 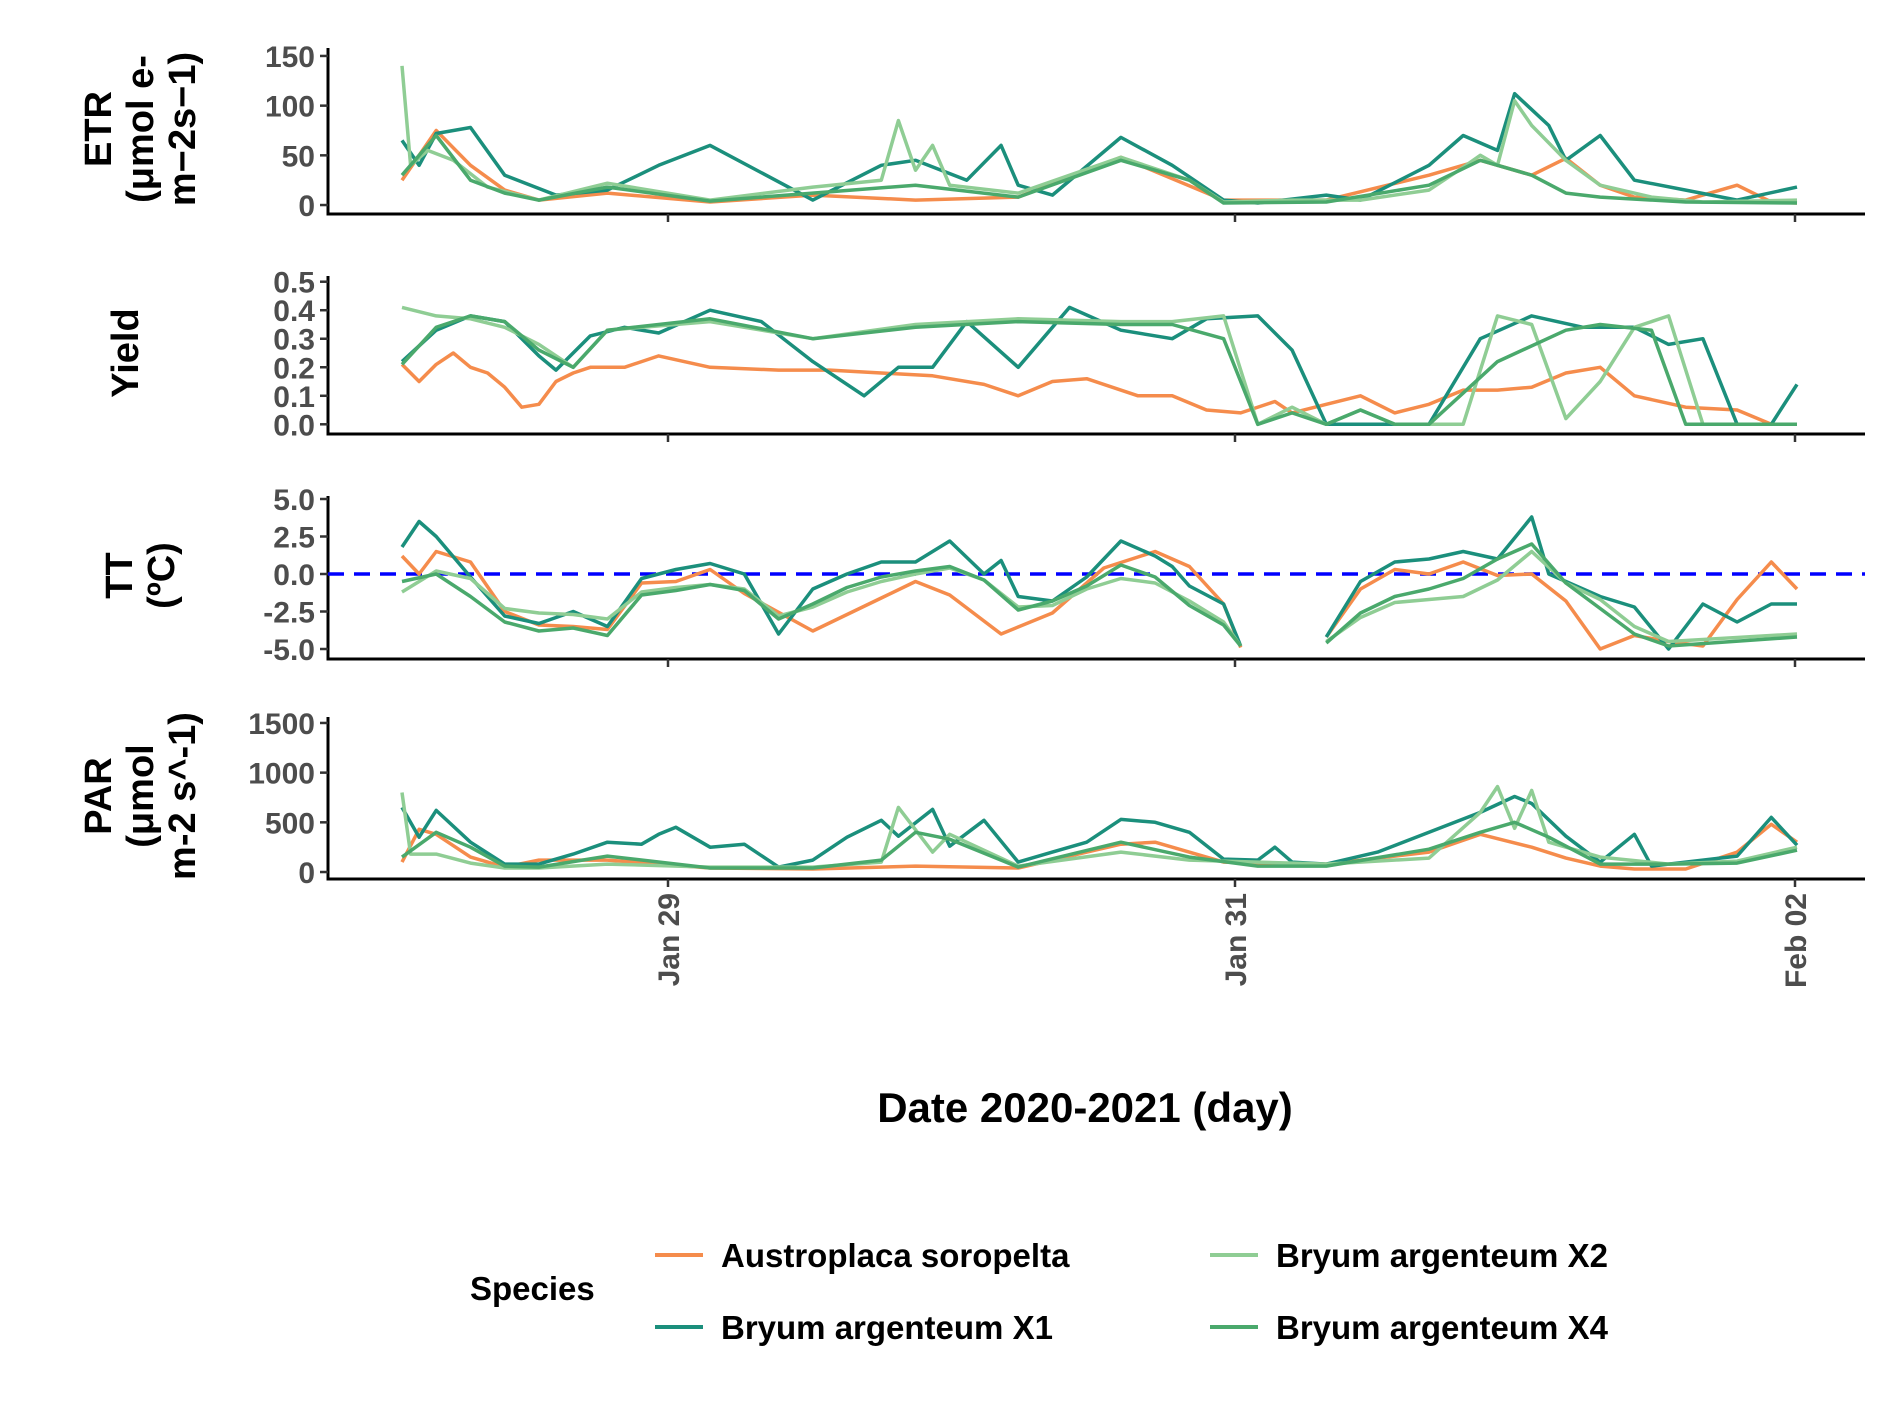 I want to click on y-tick-label: 5.0, so click(x=294, y=500).